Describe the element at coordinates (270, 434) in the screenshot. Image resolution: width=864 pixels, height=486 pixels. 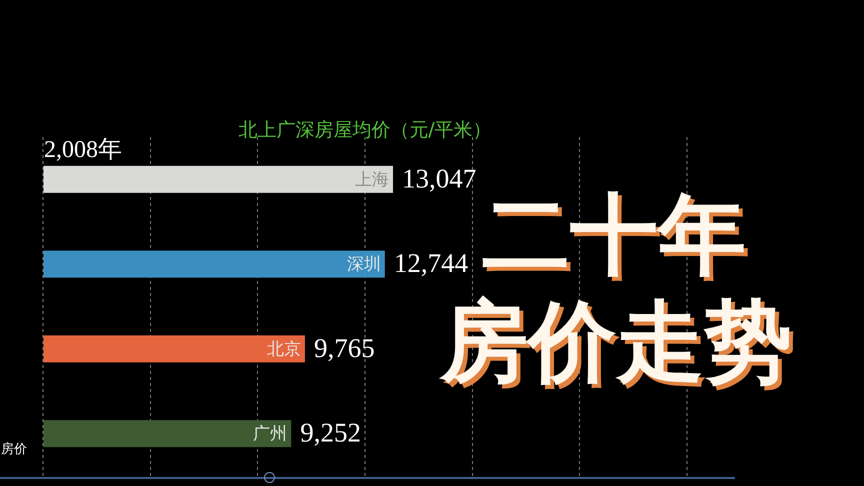
I see `y-tick-label: 广州` at that location.